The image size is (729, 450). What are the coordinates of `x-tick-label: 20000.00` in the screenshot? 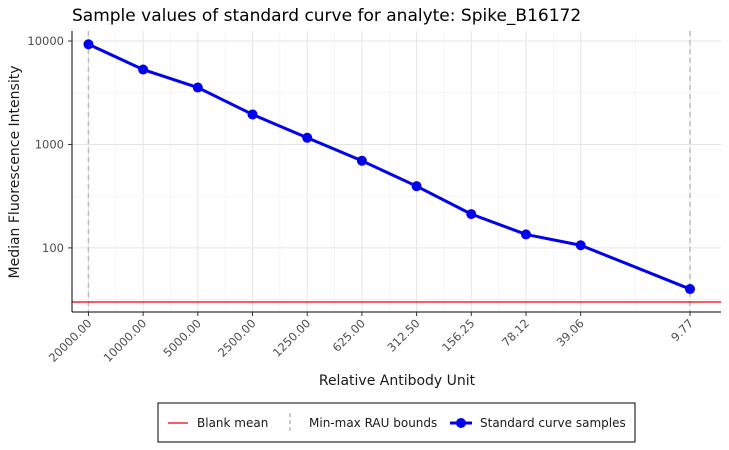 It's located at (70, 340).